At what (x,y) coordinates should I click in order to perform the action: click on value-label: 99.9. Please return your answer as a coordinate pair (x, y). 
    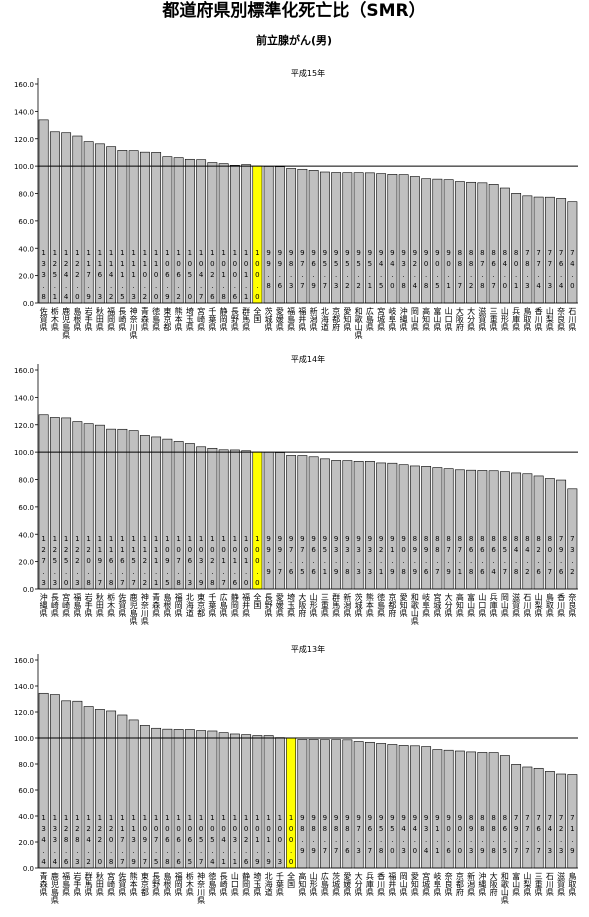
    Looking at the image, I should click on (269, 557).